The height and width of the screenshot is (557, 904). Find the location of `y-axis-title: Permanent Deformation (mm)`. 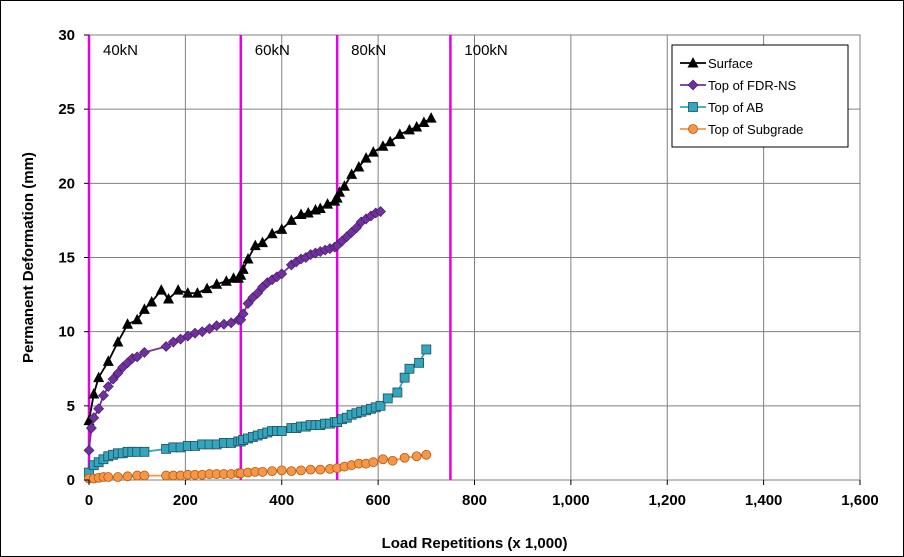

y-axis-title: Permanent Deformation (mm) is located at coordinates (28, 257).